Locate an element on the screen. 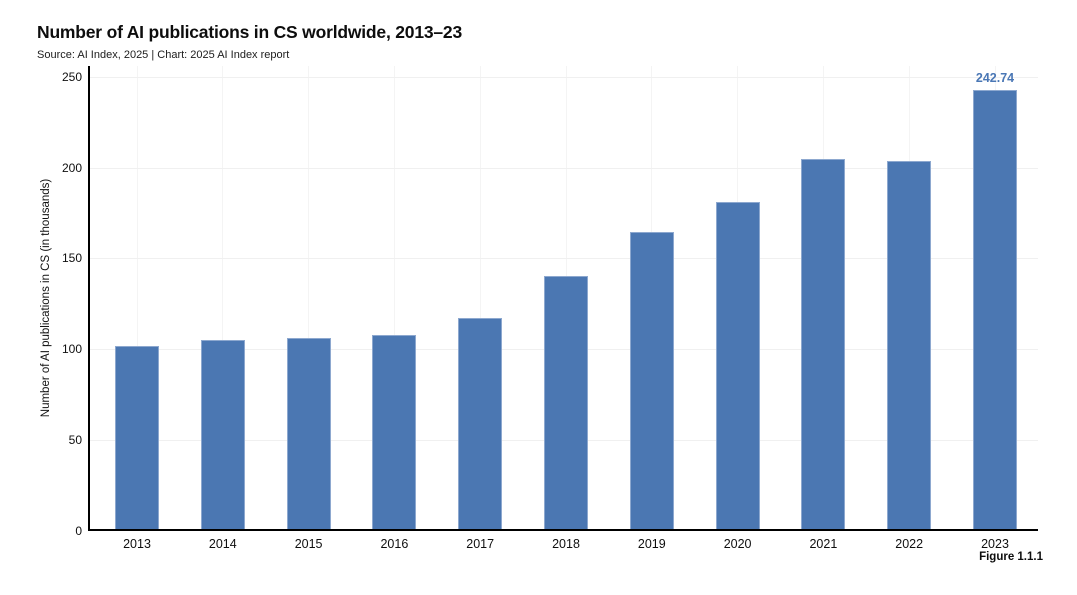  bar-2019 is located at coordinates (651, 381).